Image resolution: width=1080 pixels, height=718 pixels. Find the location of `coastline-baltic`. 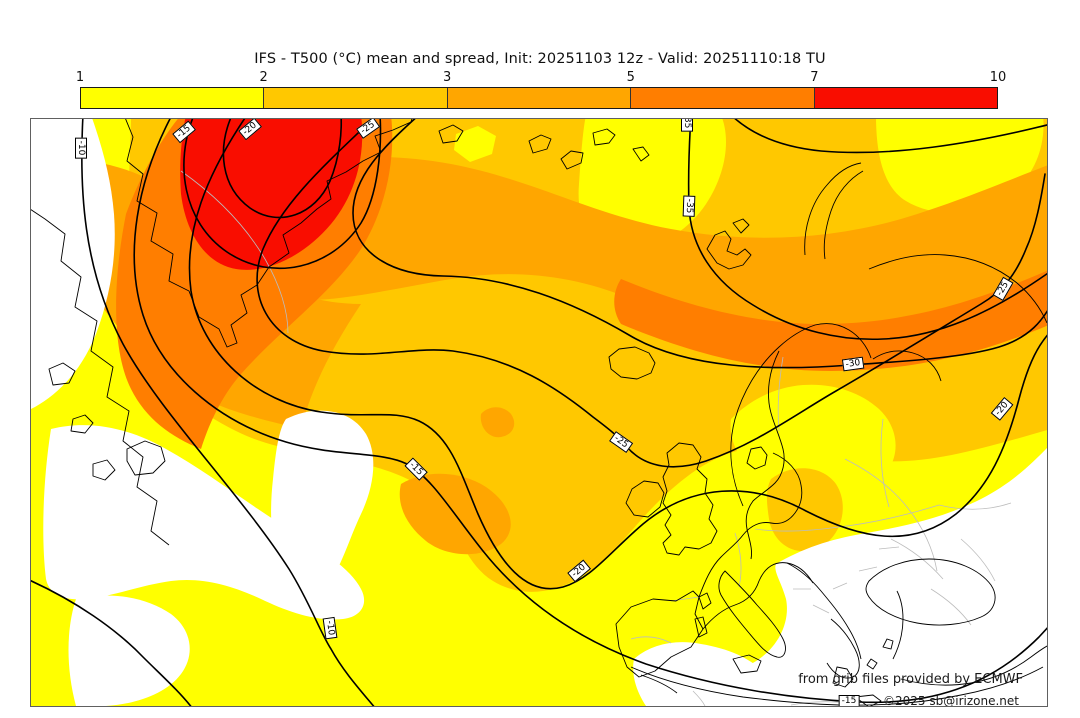

coastline-baltic is located at coordinates (765, 455).